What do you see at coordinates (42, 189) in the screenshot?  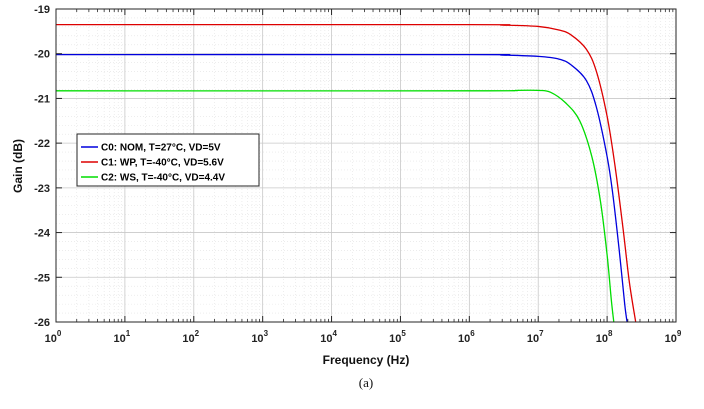 I see `y-tick-label: -23` at bounding box center [42, 189].